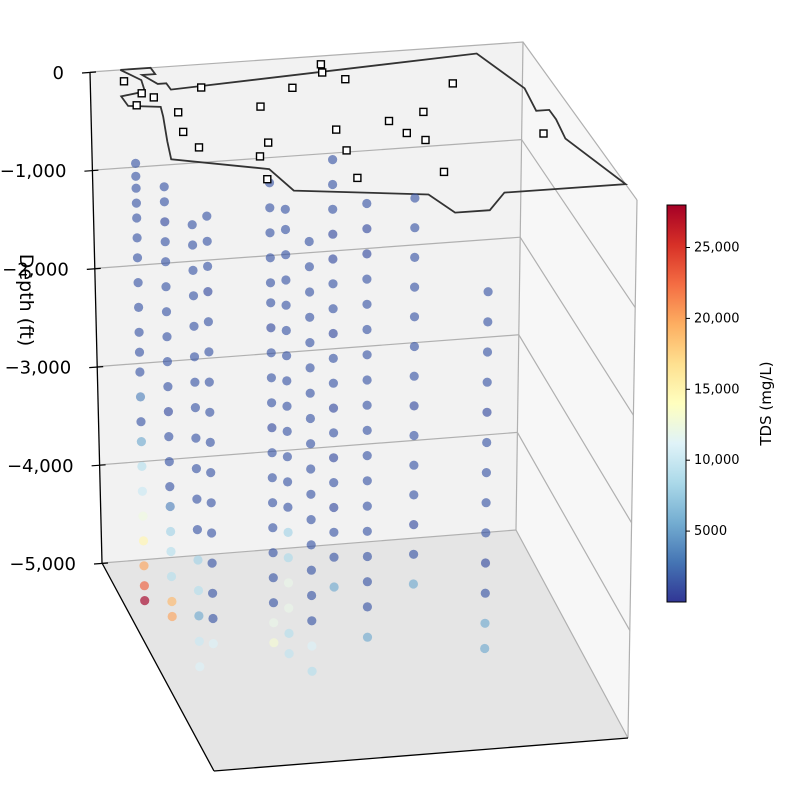  I want to click on x-axis-line, so click(158, 667).